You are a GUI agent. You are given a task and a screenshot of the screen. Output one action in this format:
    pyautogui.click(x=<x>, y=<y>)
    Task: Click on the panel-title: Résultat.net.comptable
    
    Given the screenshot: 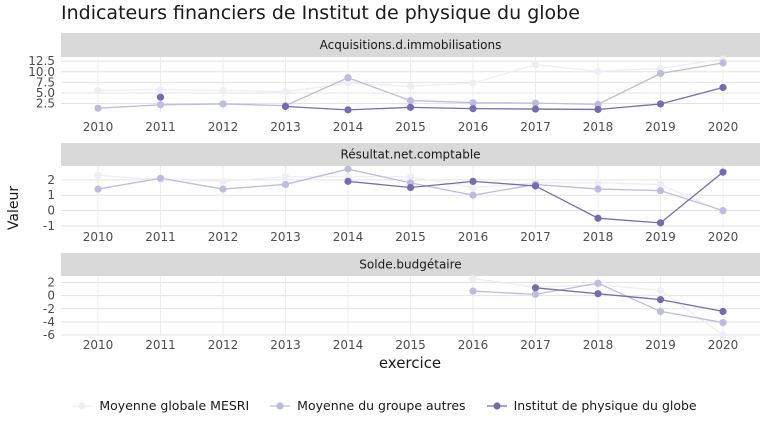 What is the action you would take?
    pyautogui.click(x=410, y=155)
    